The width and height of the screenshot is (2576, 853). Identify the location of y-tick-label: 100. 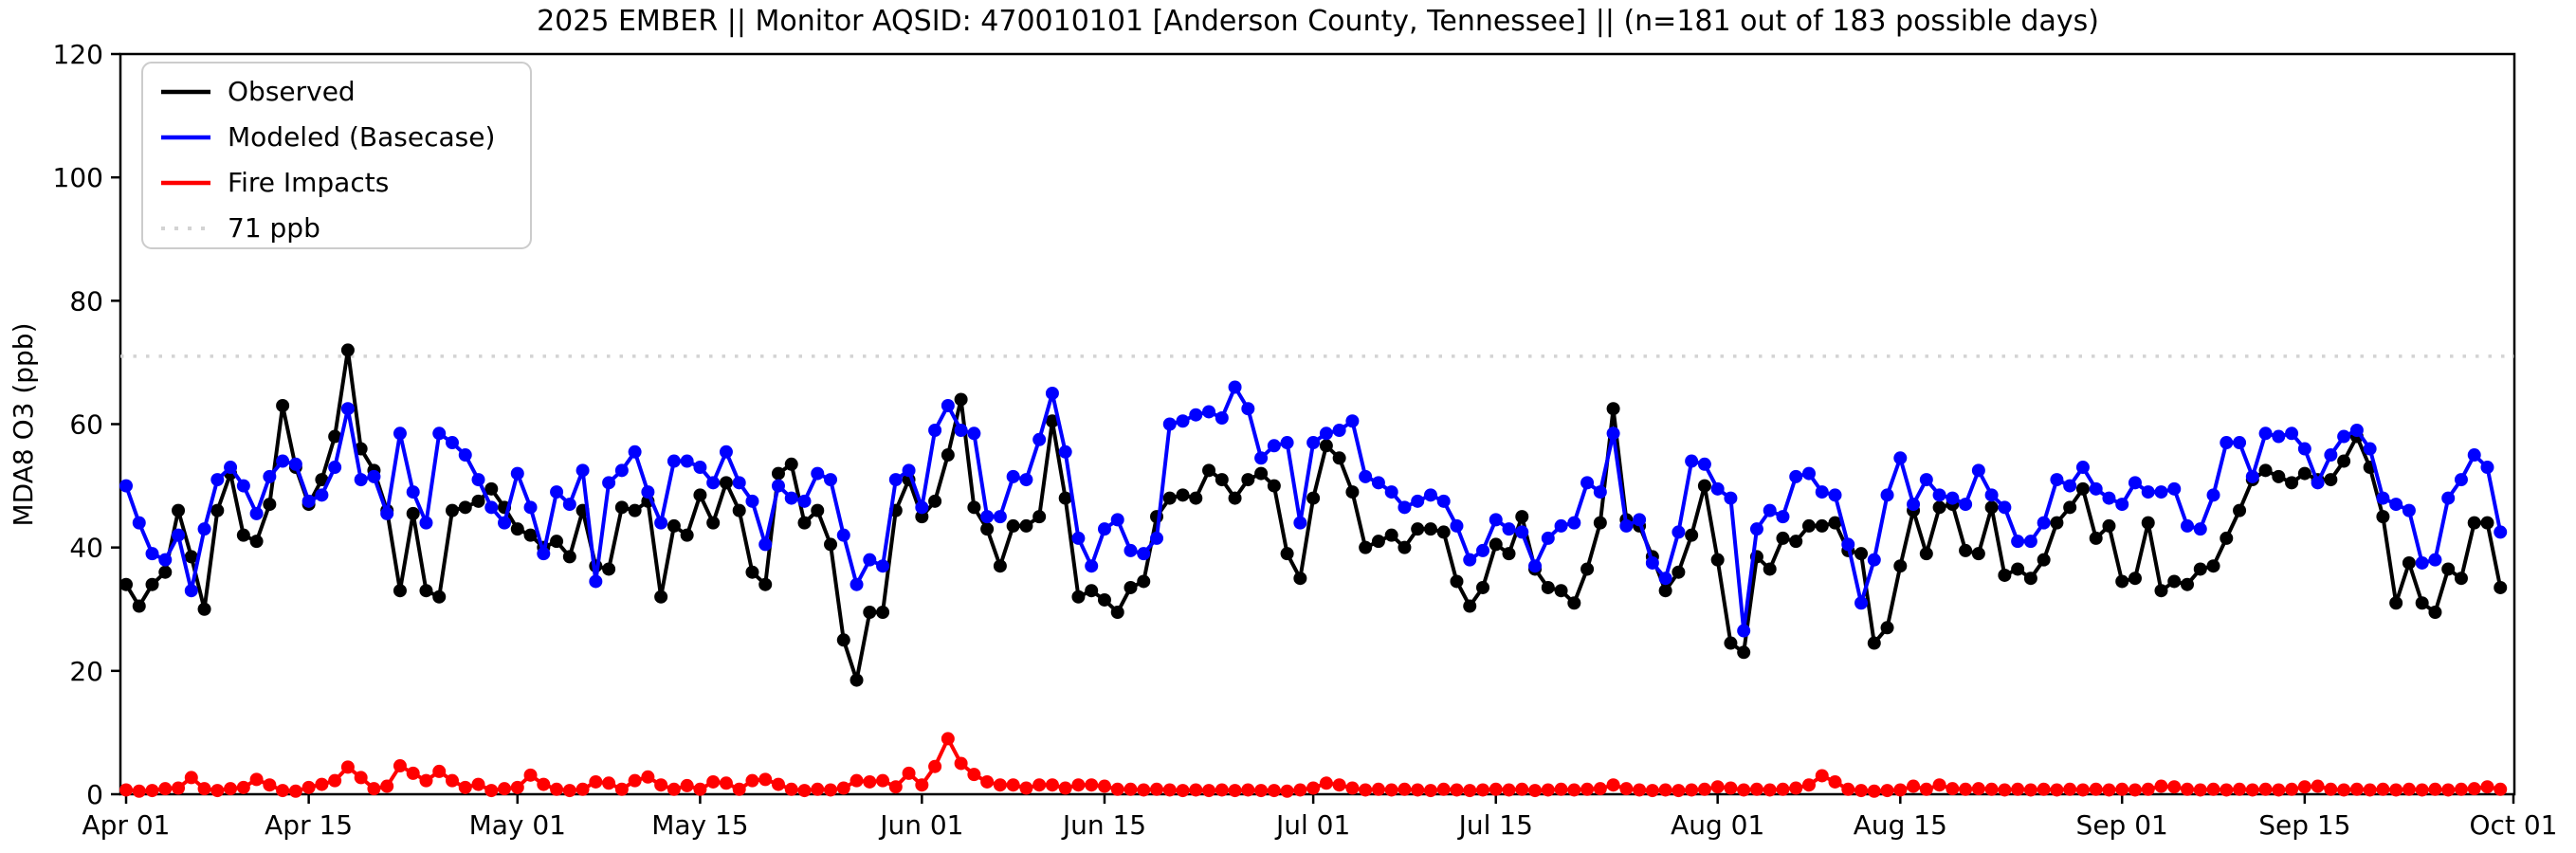
(78, 177).